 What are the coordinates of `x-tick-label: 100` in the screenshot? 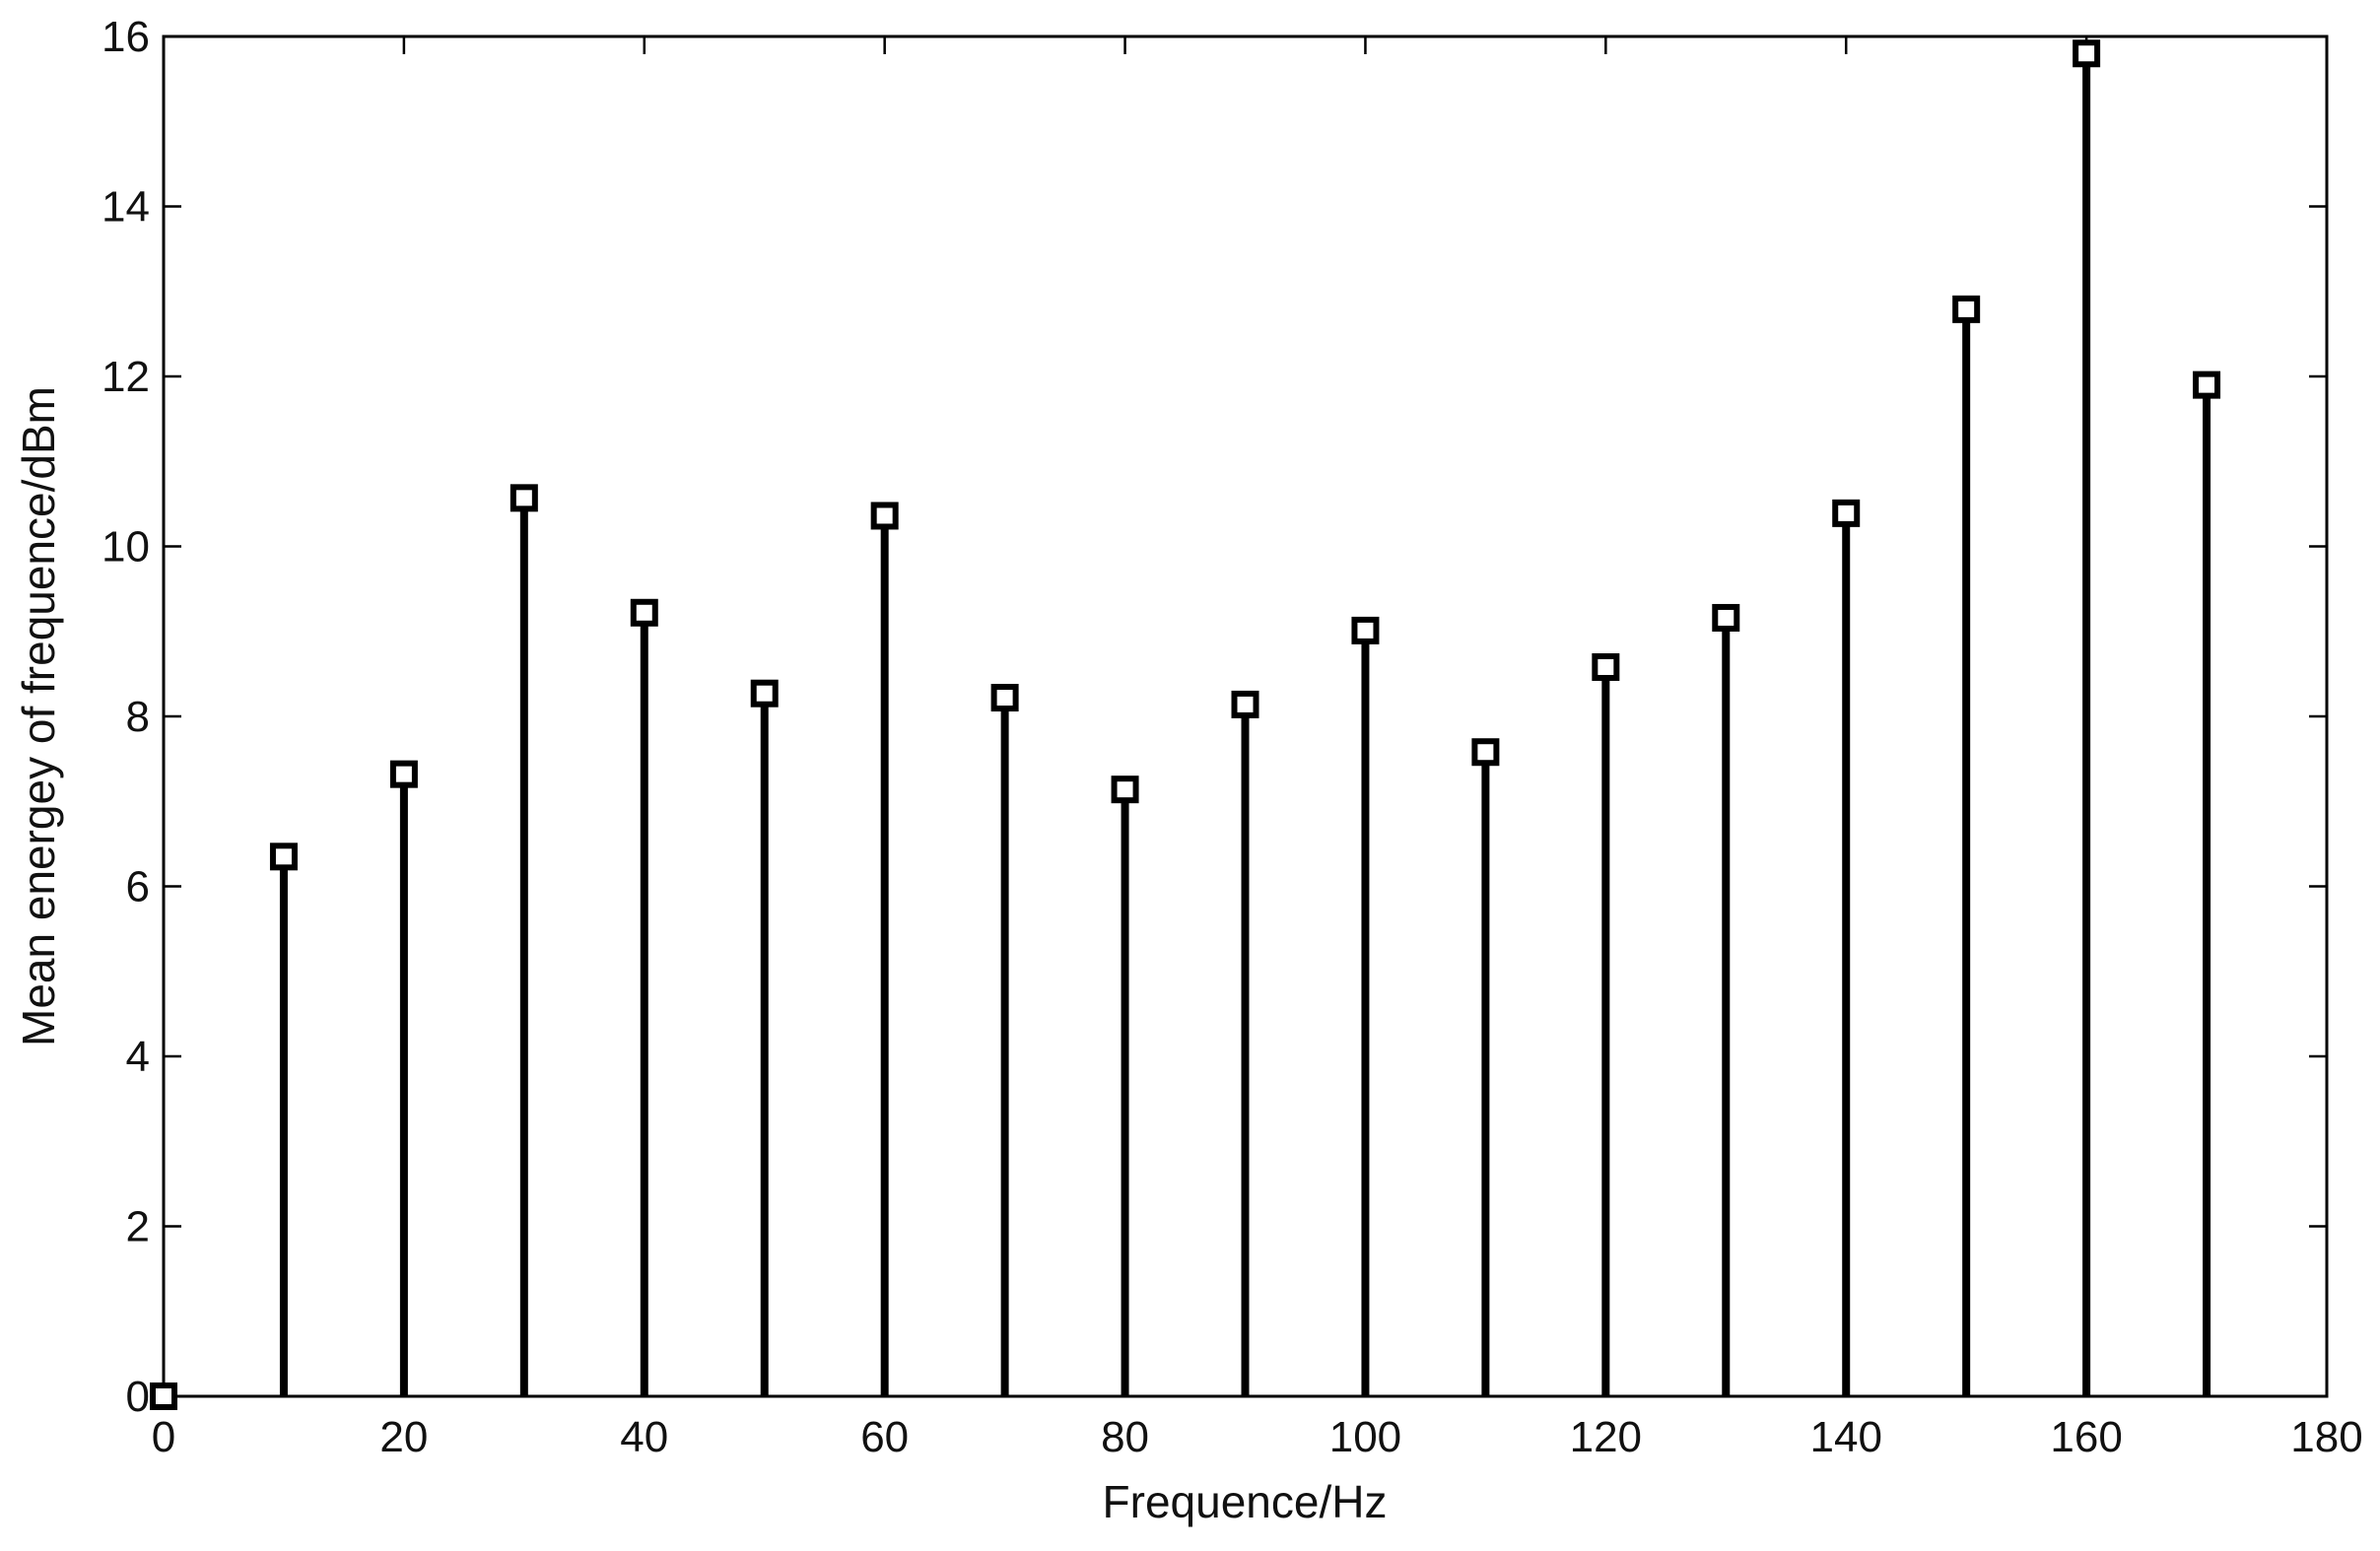 It's located at (1365, 1437).